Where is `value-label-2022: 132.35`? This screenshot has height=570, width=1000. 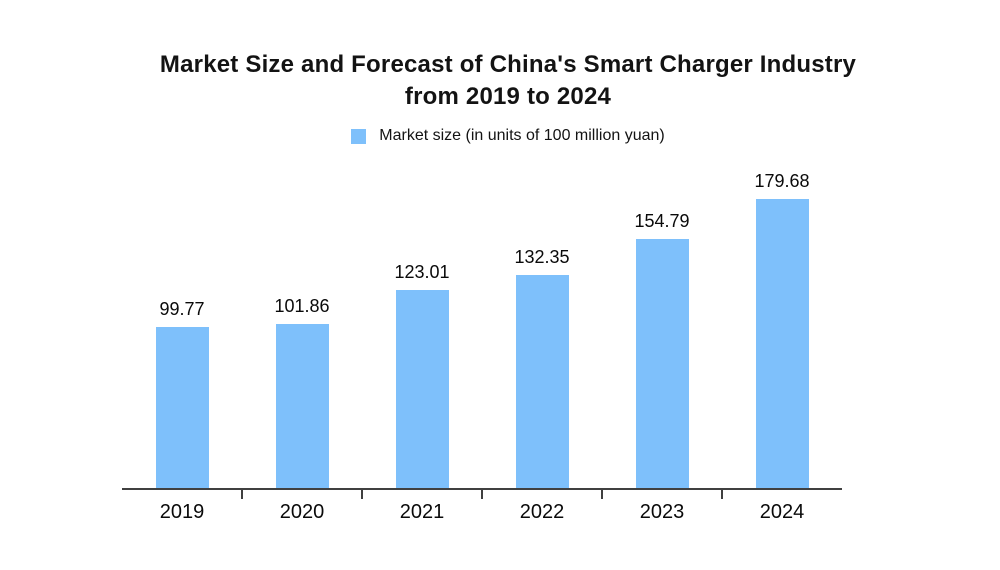
value-label-2022: 132.35 is located at coordinates (542, 256).